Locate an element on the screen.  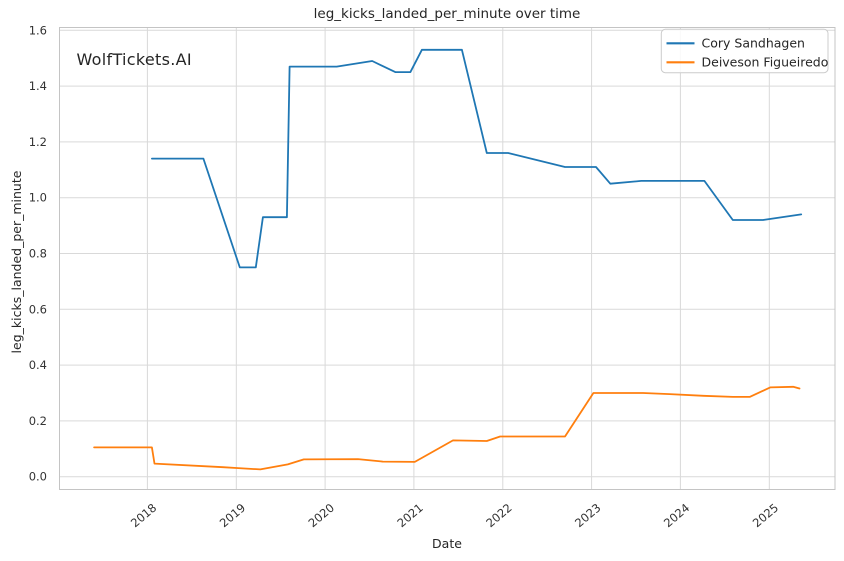
x-tick-label: 2025 is located at coordinates (765, 516).